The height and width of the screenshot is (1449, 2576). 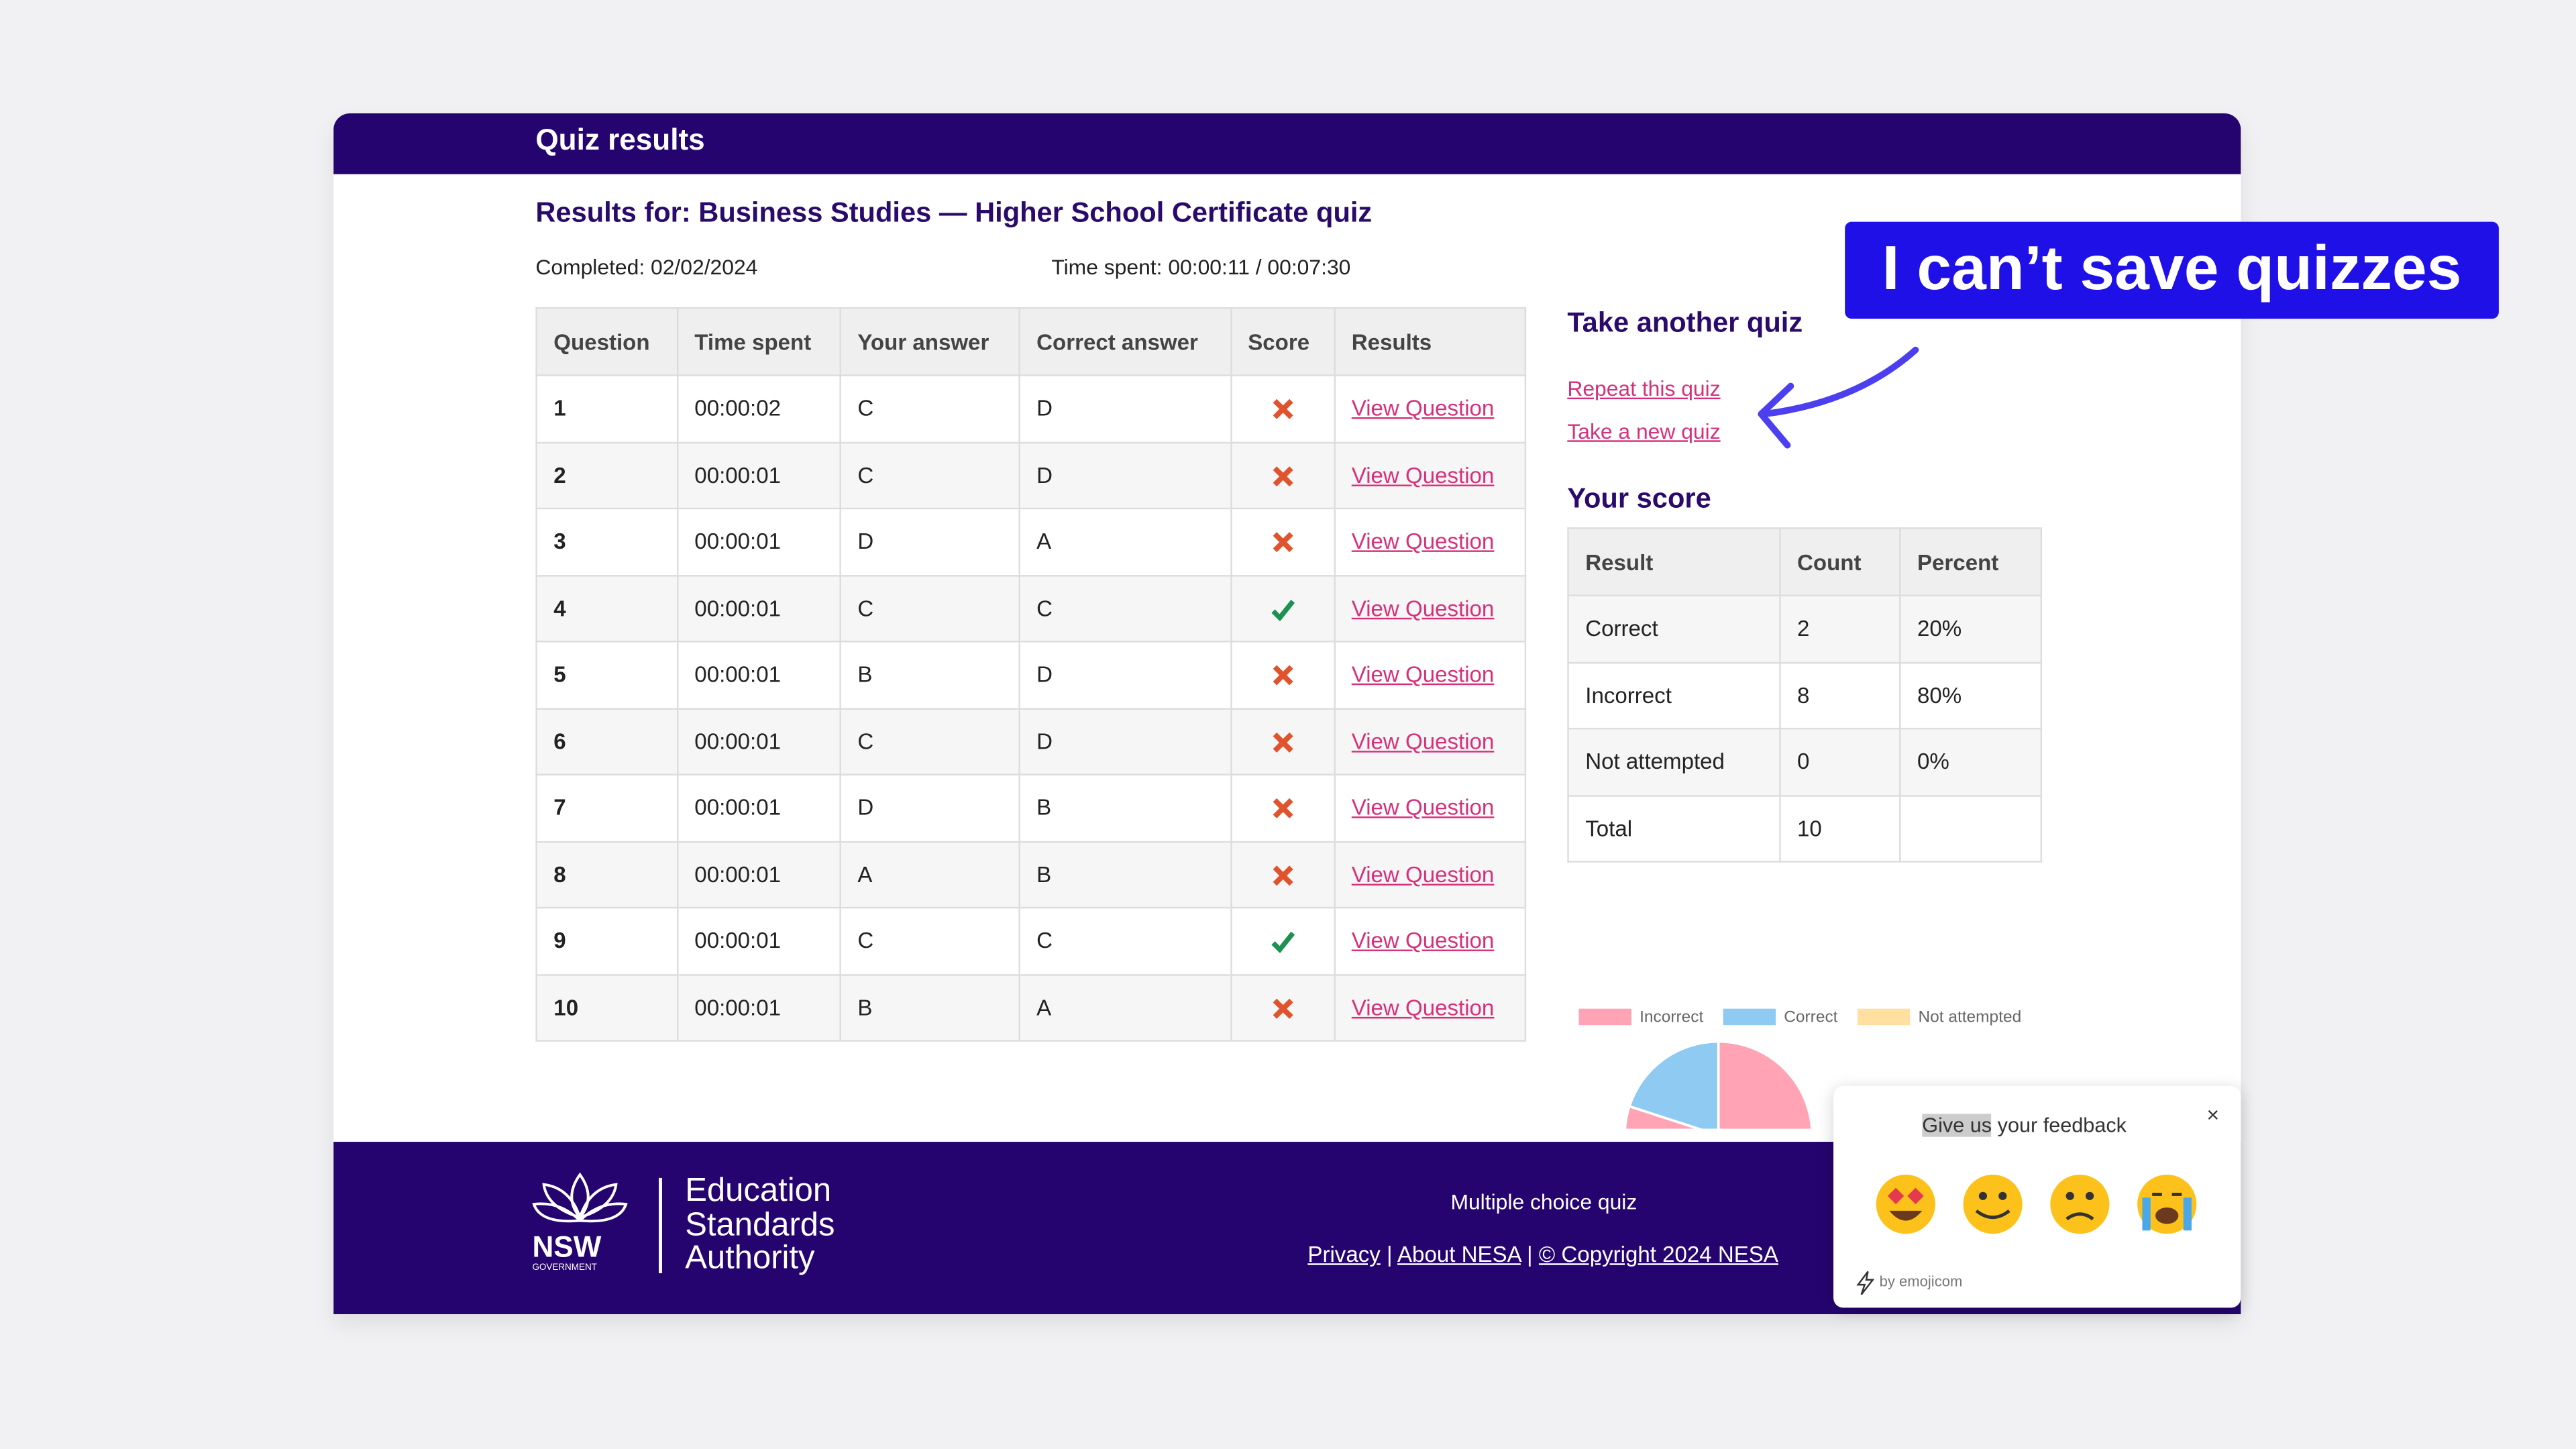 I want to click on column-header: Percent, so click(x=1971, y=561).